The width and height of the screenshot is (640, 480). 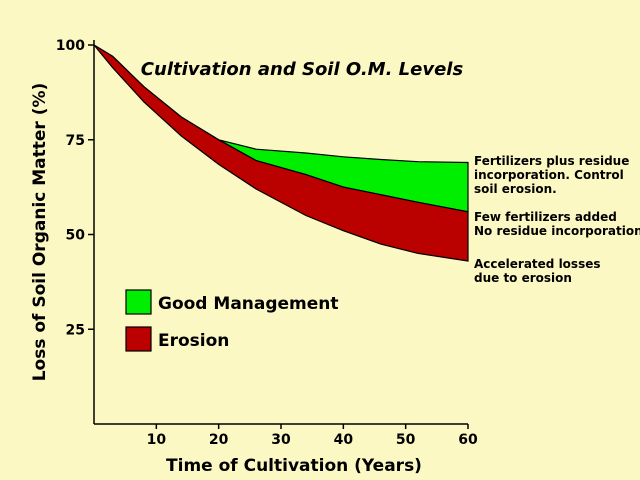 What do you see at coordinates (75, 330) in the screenshot?
I see `y-tick-label: 25` at bounding box center [75, 330].